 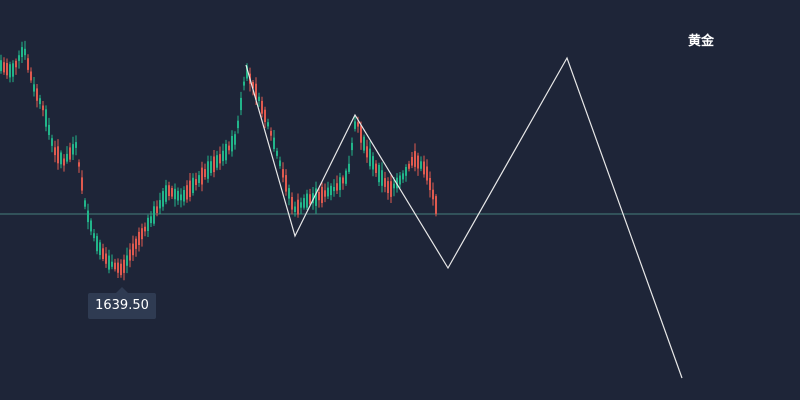 I want to click on symbol-title: 黄金, so click(x=701, y=41).